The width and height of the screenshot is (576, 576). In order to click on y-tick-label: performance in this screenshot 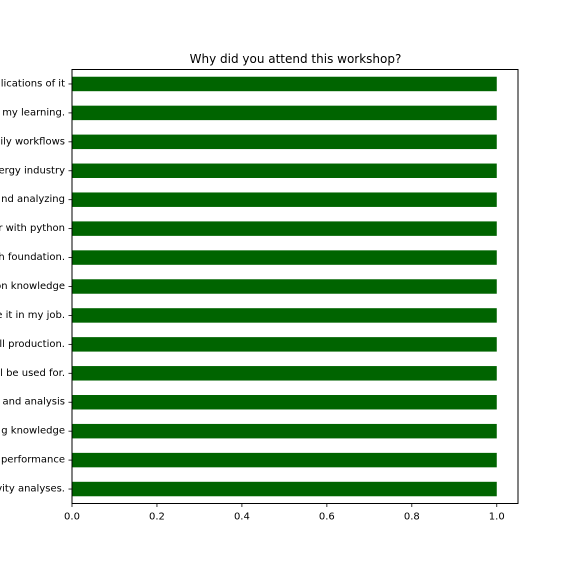, I will do `click(33, 460)`.